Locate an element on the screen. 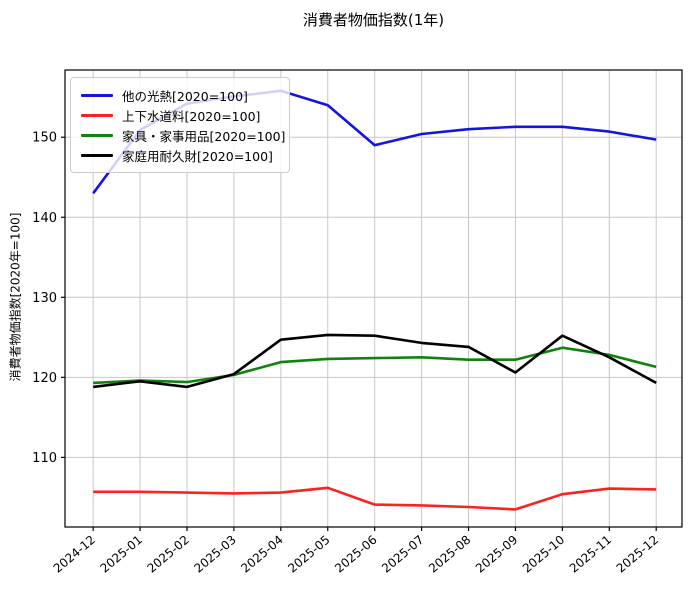 The width and height of the screenshot is (695, 602). legend-item-label: 家具・家事用品[2020=100] is located at coordinates (204, 136).